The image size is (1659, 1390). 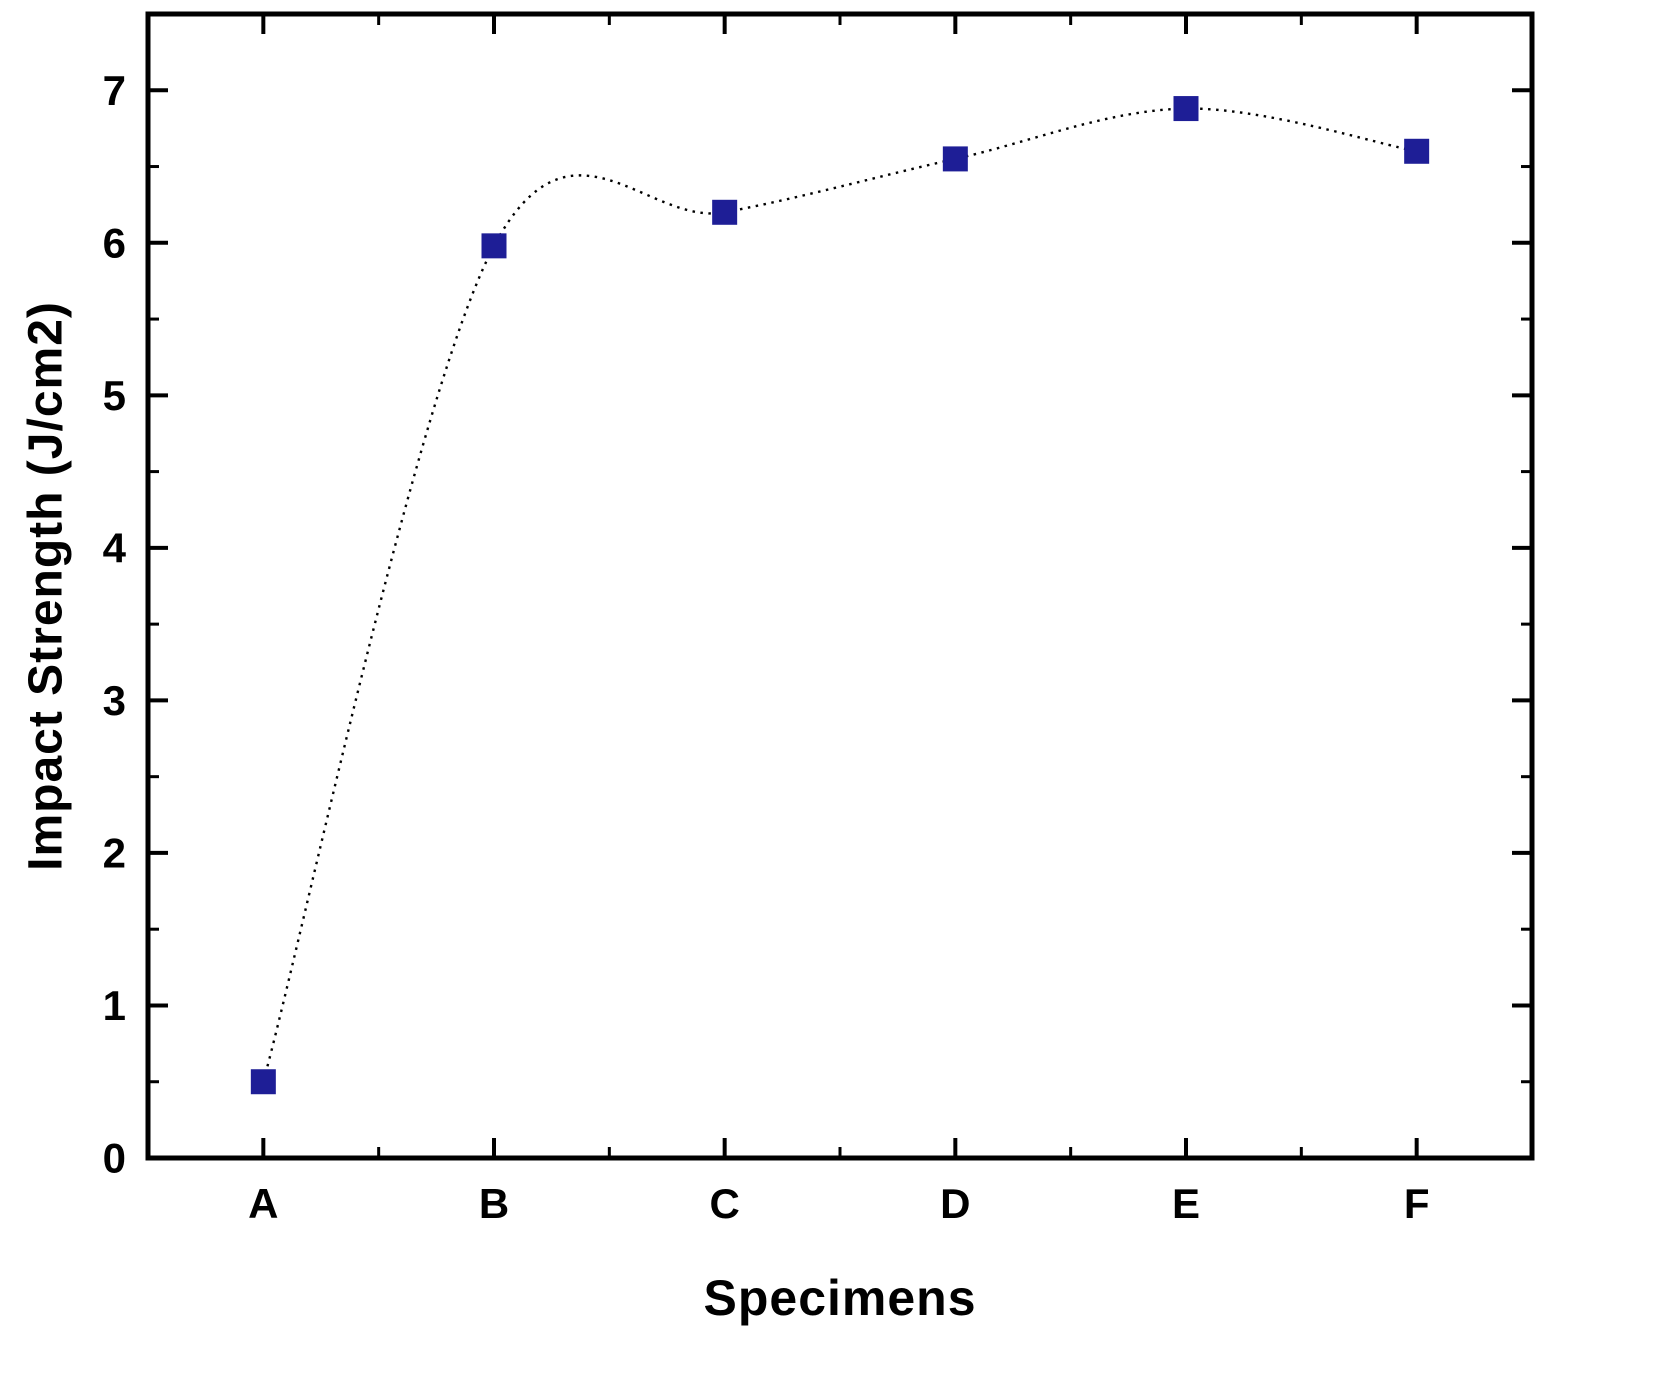 I want to click on y-tick-label: 1, so click(x=114, y=1005).